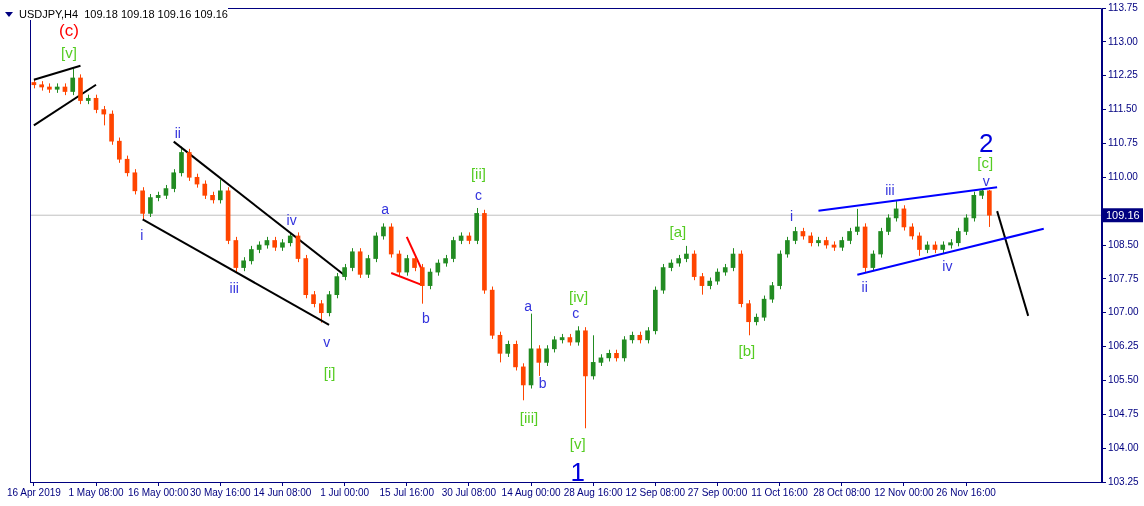  I want to click on y-tick-label: 107.00, so click(1124, 312).